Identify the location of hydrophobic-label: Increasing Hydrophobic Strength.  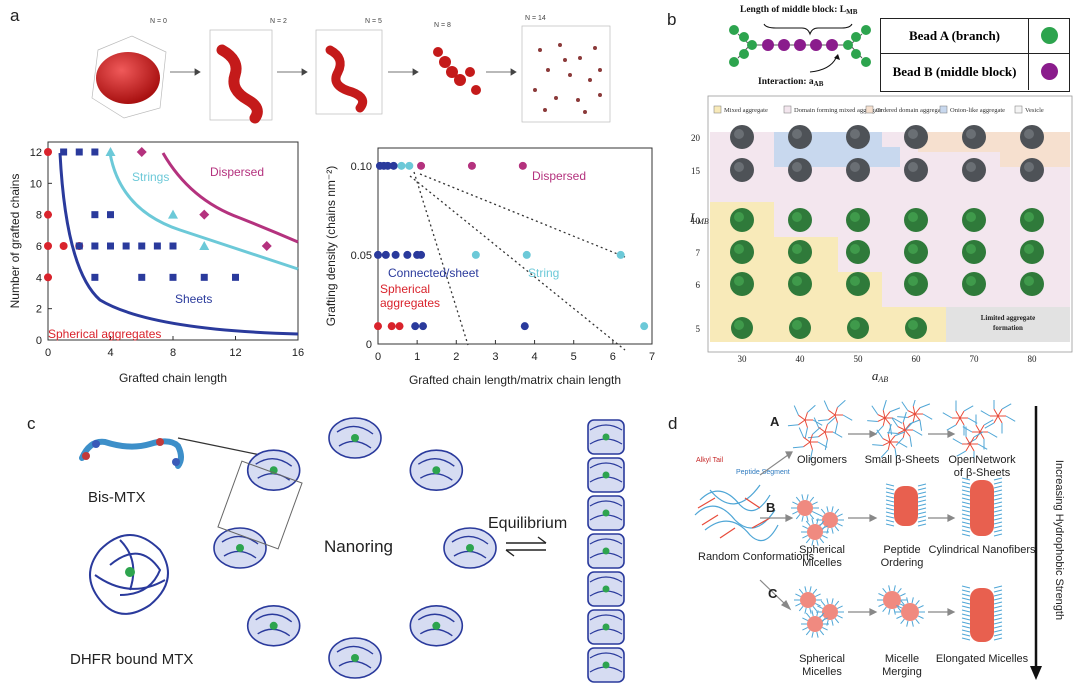
(1059, 540).